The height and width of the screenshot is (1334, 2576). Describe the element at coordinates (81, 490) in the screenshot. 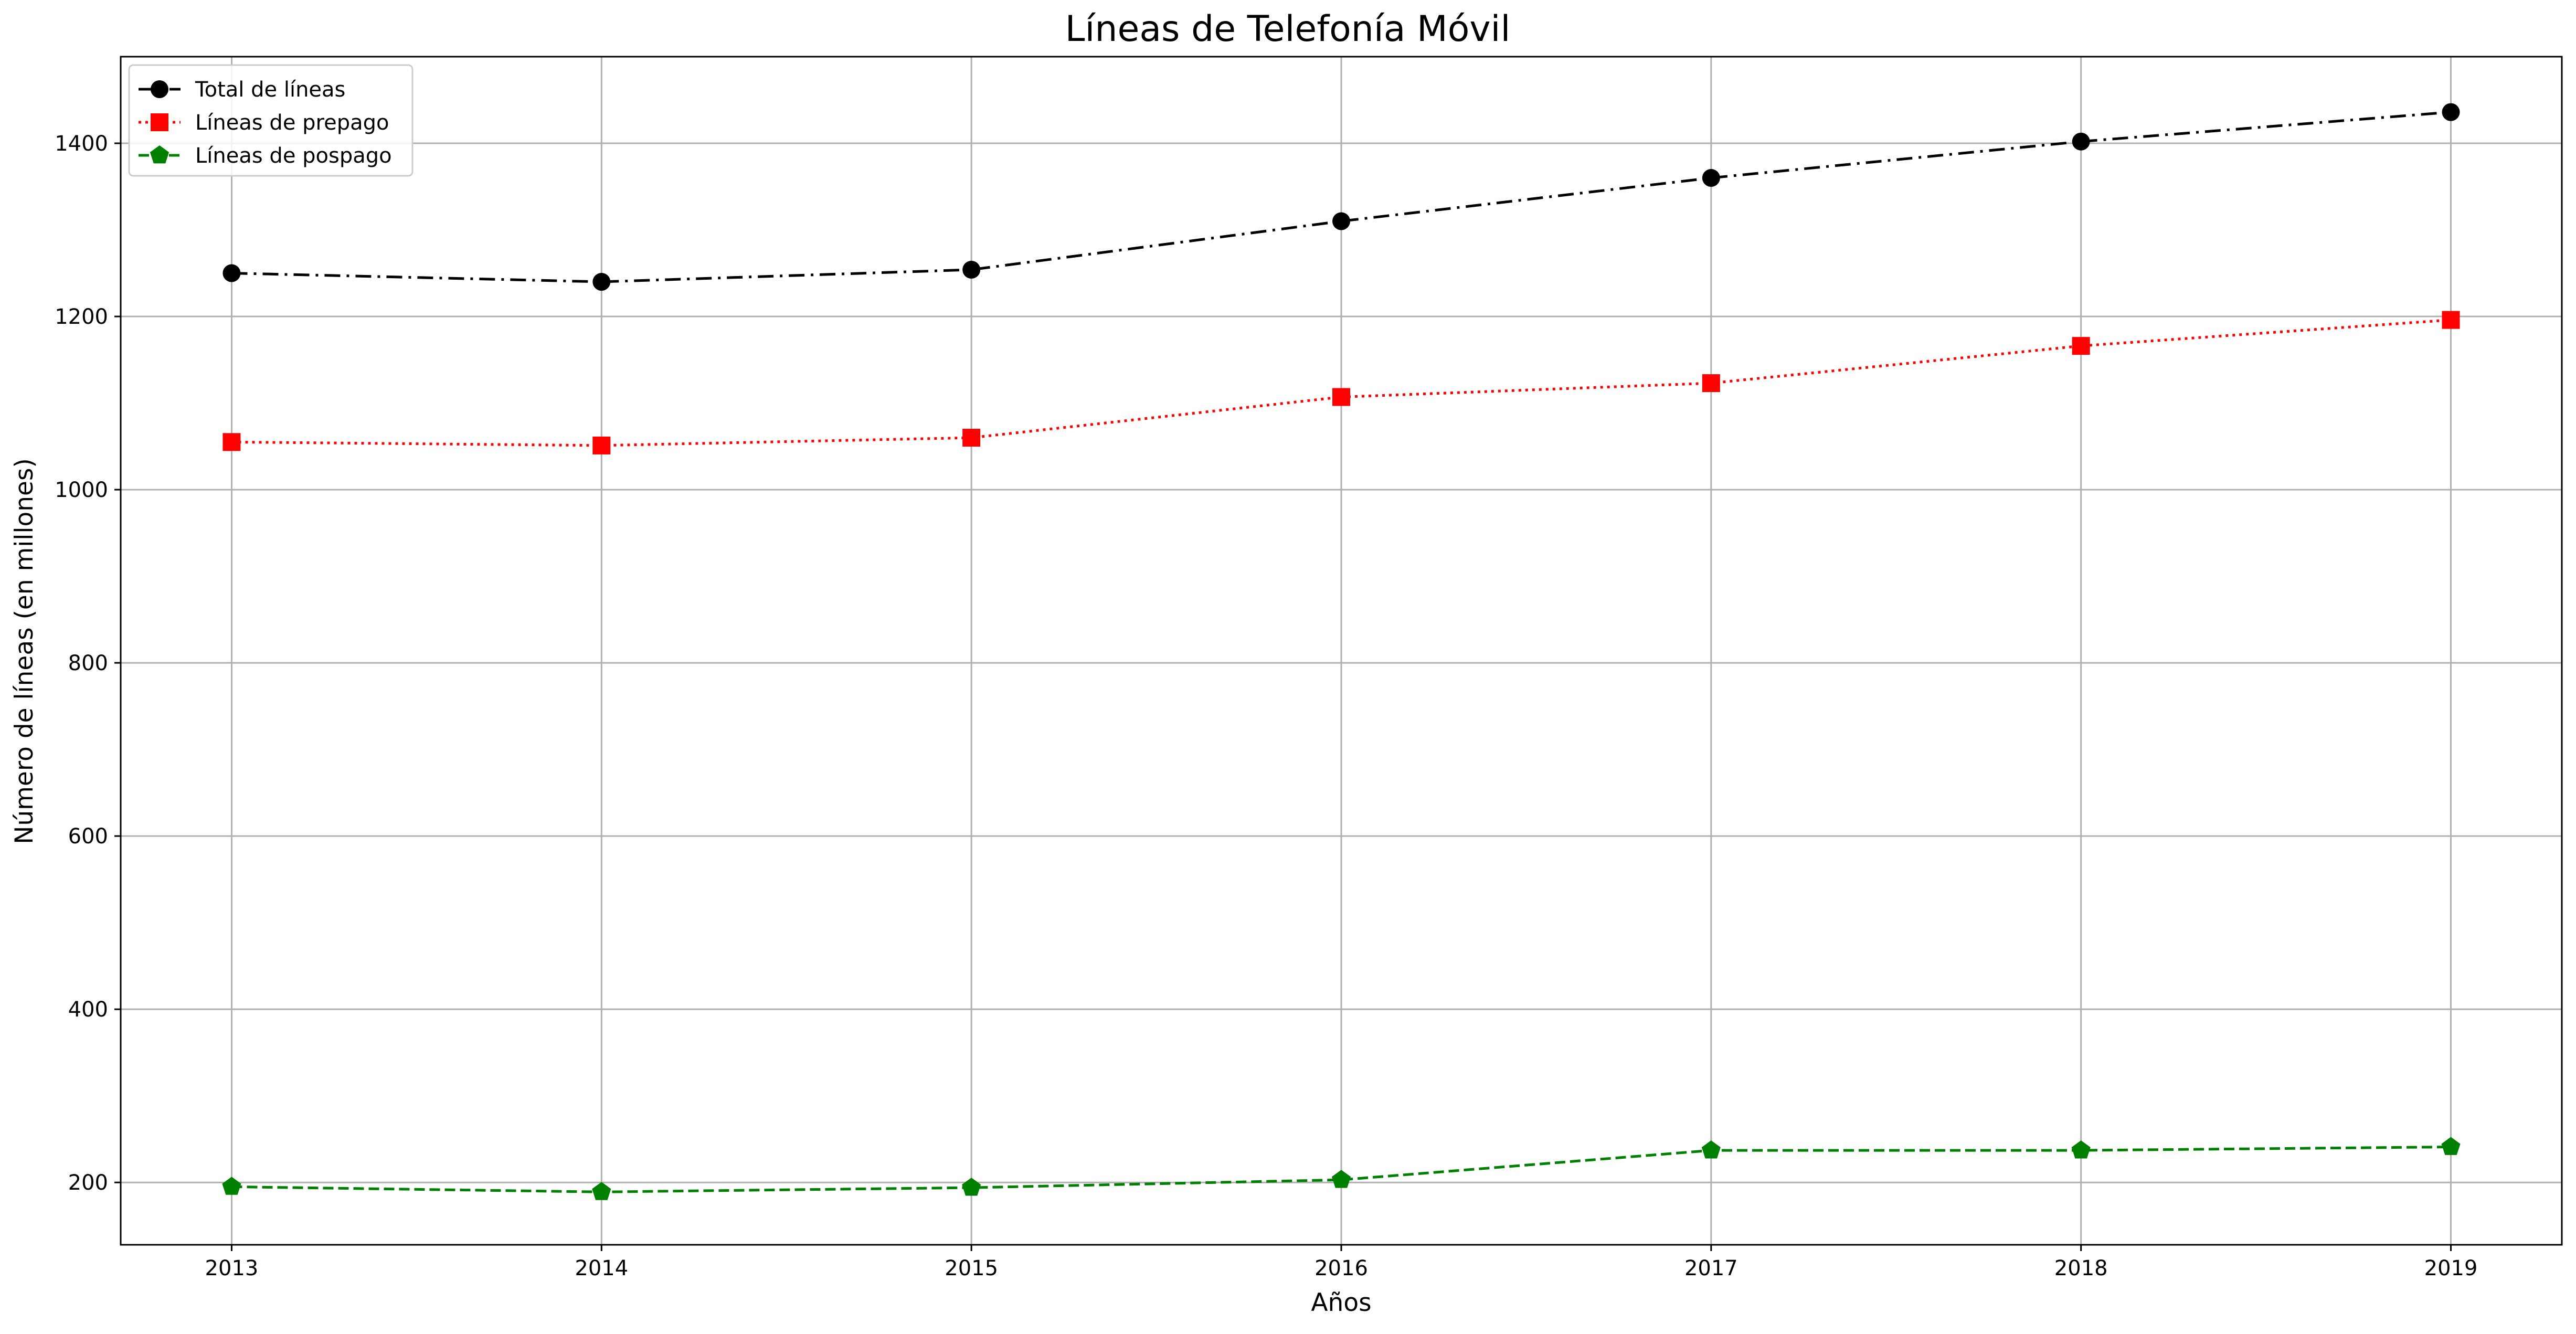

I see `y-tick-label: 1000` at that location.